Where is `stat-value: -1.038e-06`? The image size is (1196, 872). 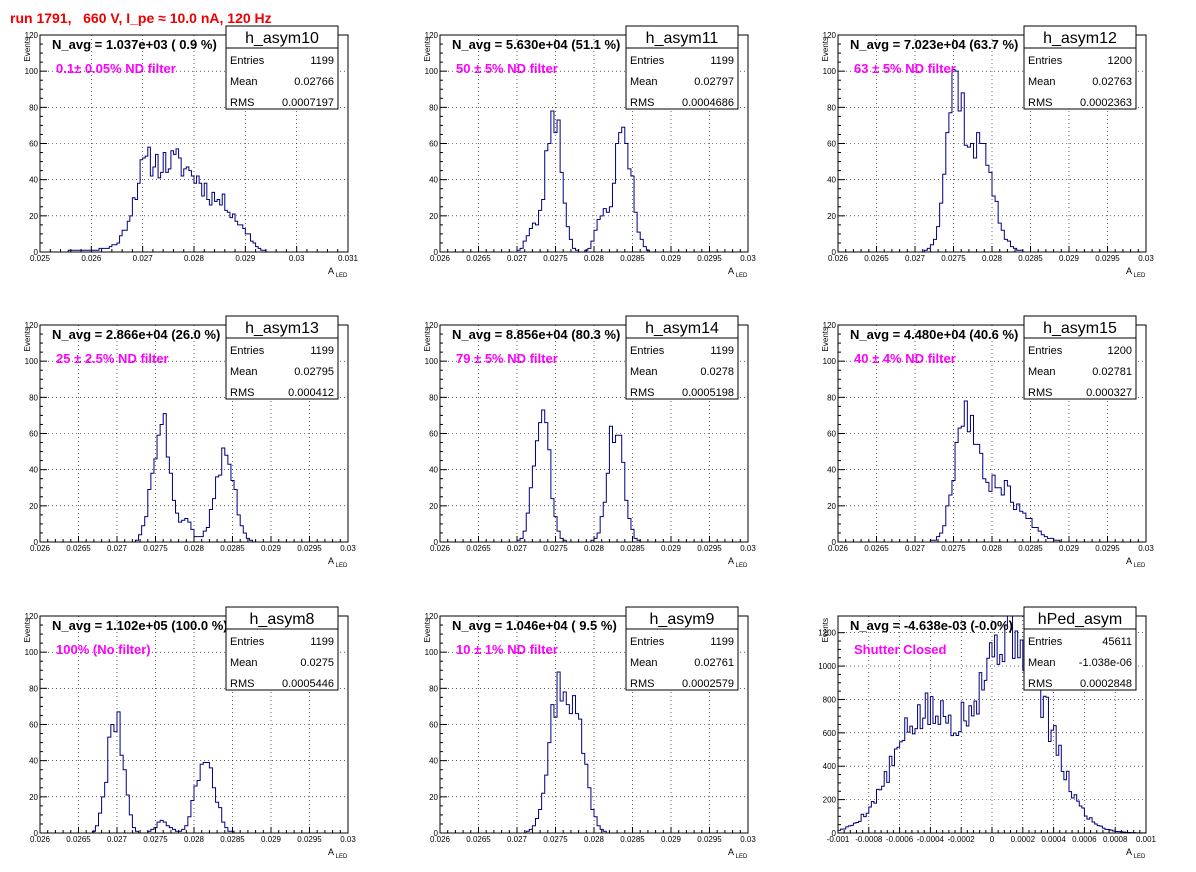 stat-value: -1.038e-06 is located at coordinates (1105, 663).